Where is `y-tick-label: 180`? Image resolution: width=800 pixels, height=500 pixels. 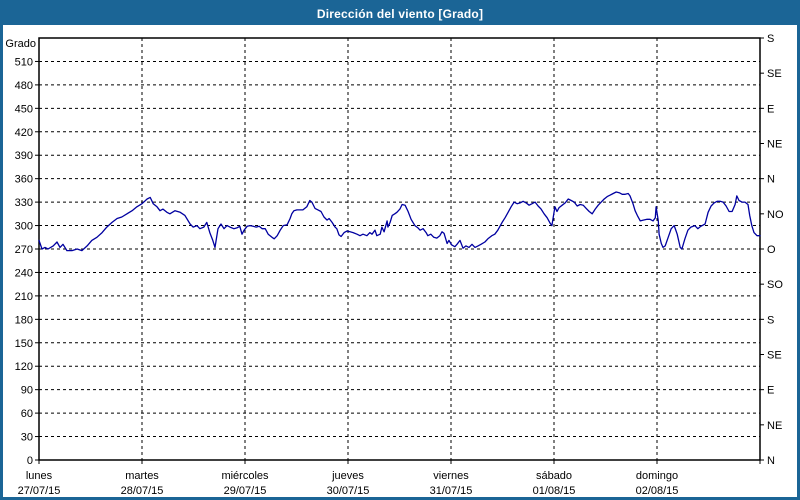 y-tick-label: 180 is located at coordinates (24, 320).